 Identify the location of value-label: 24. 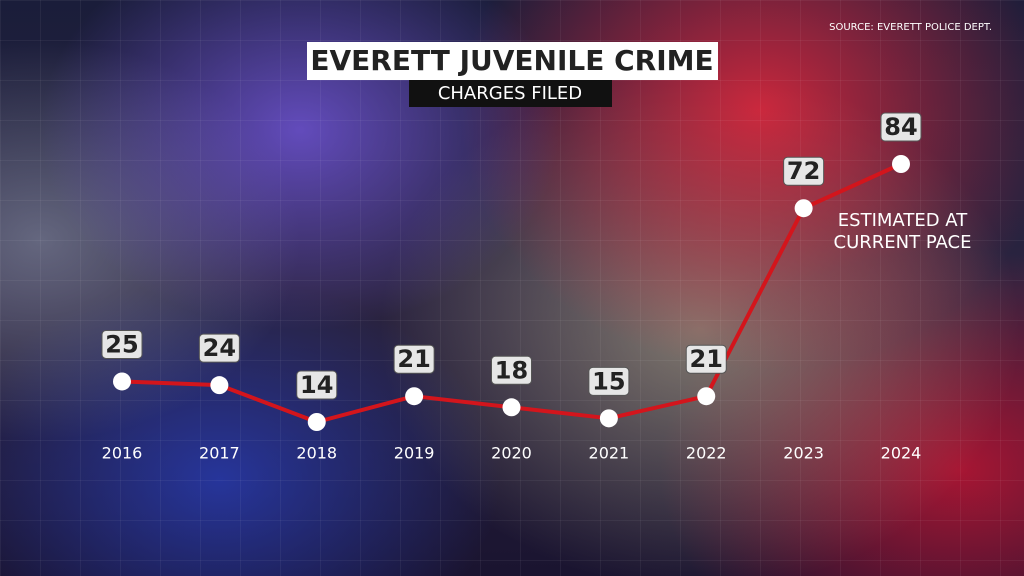
(219, 348).